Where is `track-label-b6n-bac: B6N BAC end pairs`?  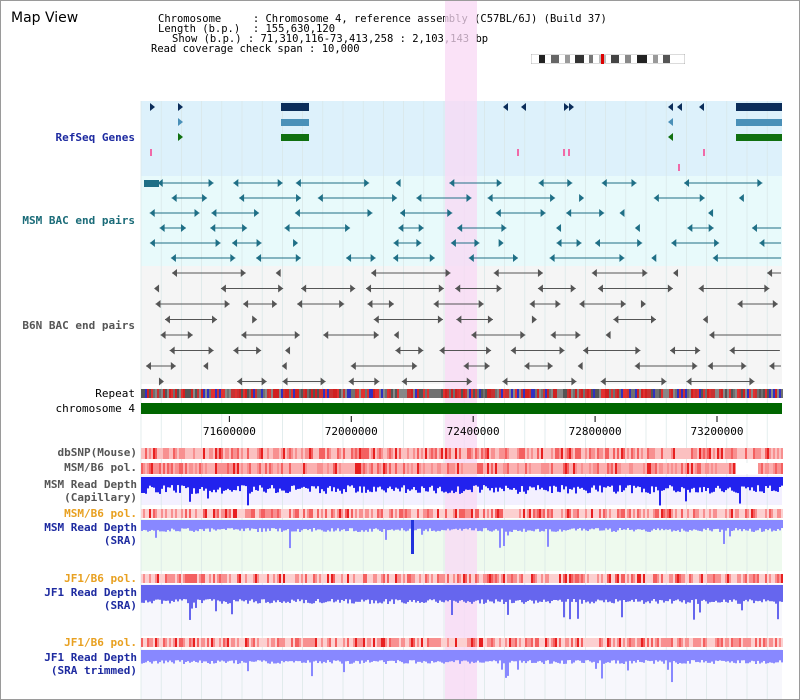 track-label-b6n-bac: B6N BAC end pairs is located at coordinates (78, 325).